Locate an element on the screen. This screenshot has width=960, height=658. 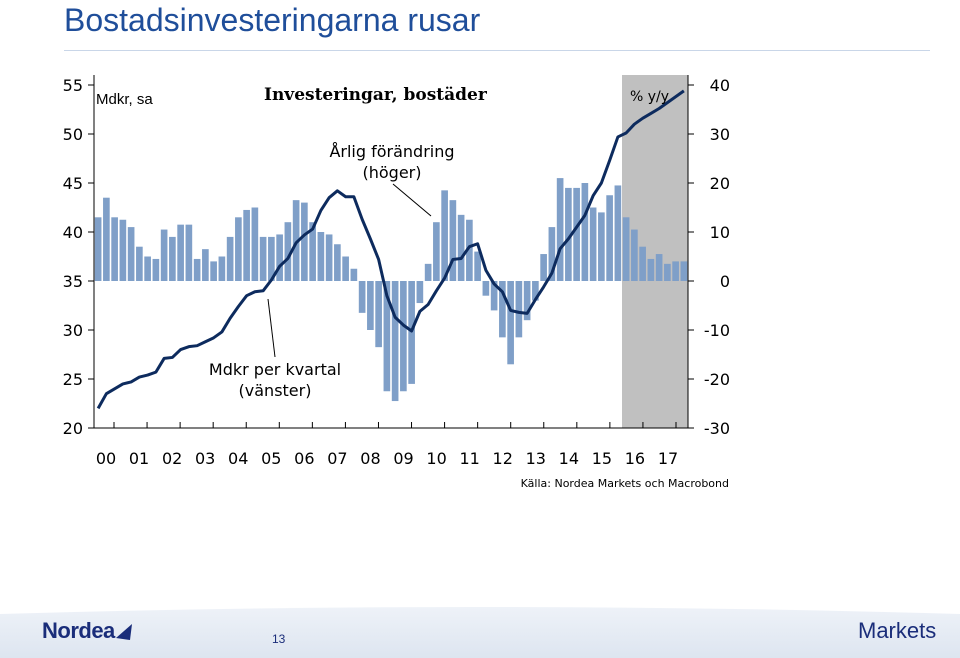
left-tick-label: 25 is located at coordinates (73, 379).